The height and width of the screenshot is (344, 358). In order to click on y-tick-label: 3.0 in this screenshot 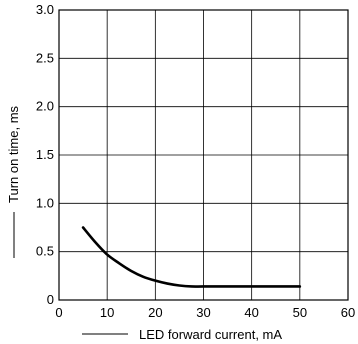, I will do `click(45, 9)`.